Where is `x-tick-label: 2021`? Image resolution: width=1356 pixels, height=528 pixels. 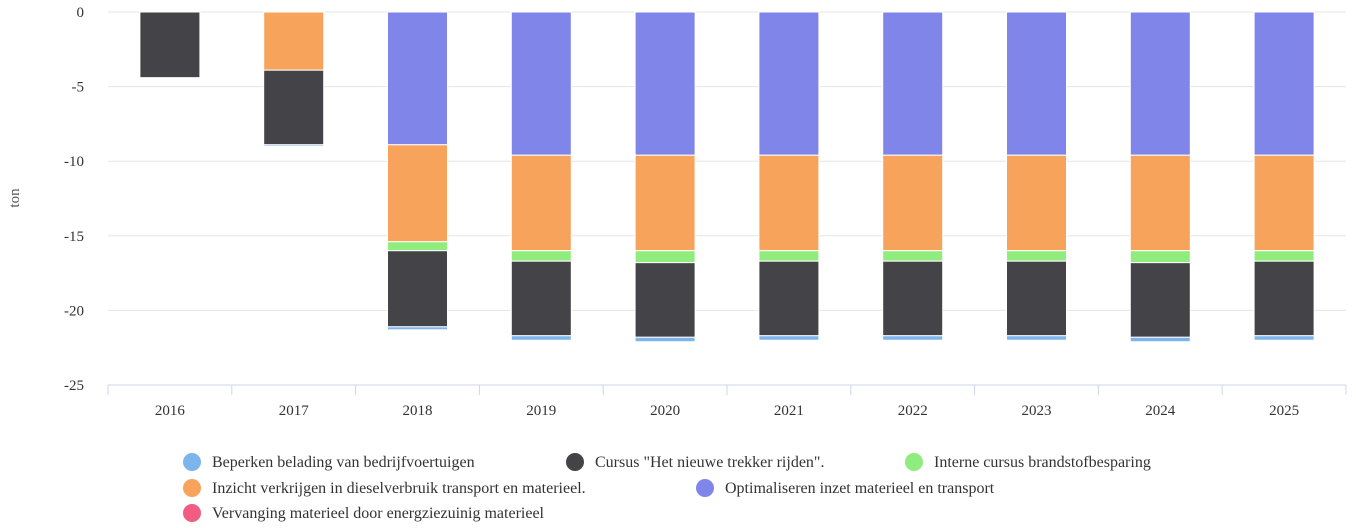 x-tick-label: 2021 is located at coordinates (789, 411).